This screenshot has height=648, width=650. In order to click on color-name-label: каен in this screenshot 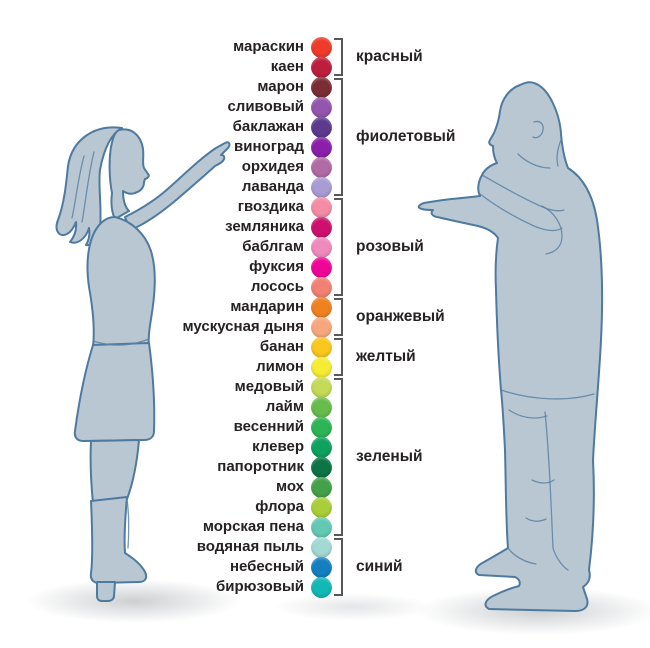, I will do `click(287, 66)`.